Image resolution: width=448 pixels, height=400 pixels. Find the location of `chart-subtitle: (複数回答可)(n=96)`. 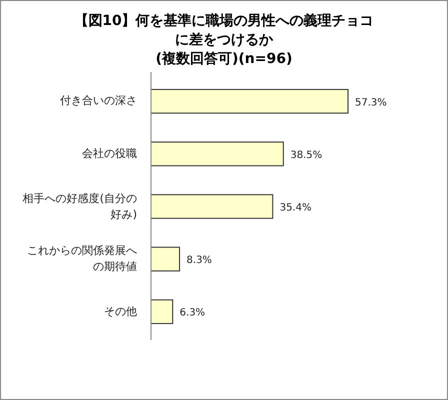

chart-subtitle: (複数回答可)(n=96) is located at coordinates (224, 59).